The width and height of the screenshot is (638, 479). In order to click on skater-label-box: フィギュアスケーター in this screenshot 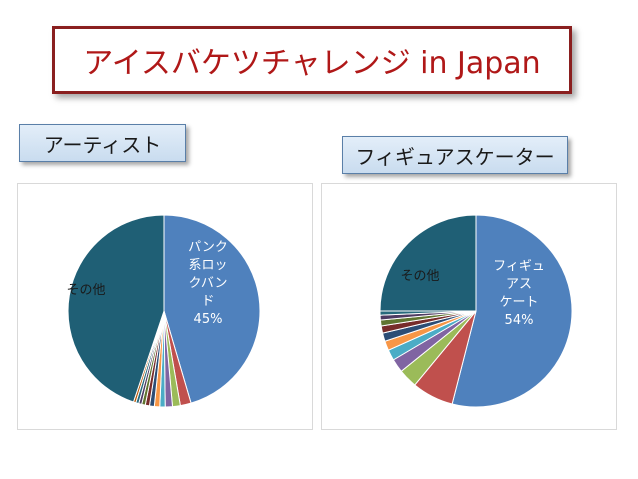, I will do `click(455, 155)`.